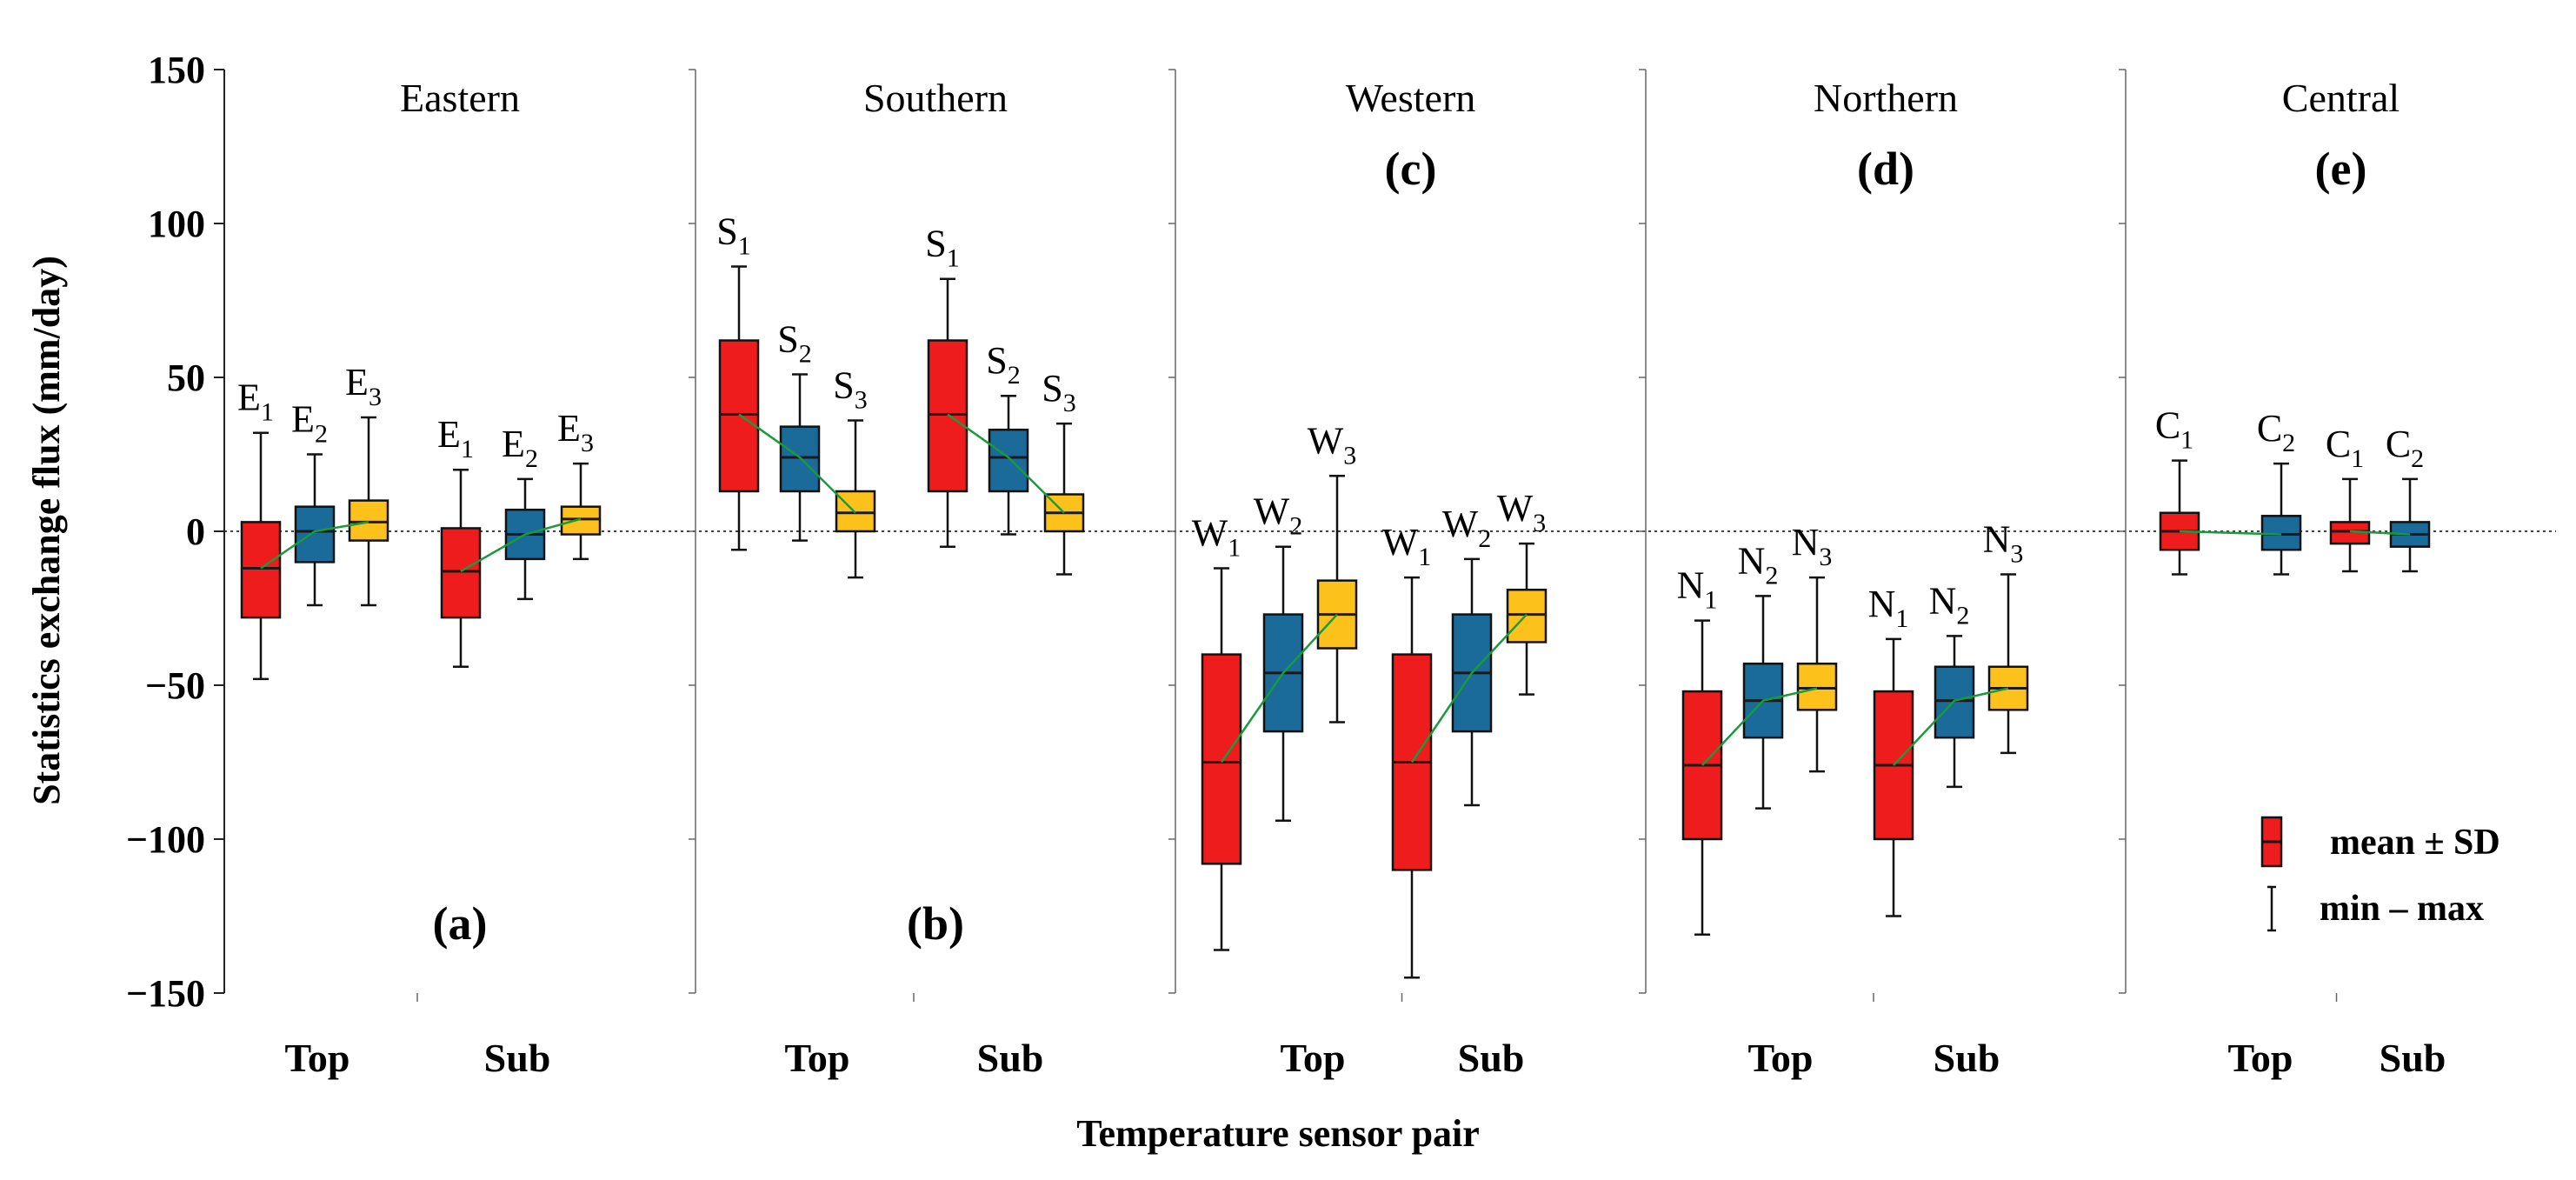  Describe the element at coordinates (2380, 874) in the screenshot. I see `legend: mean ± SD min – max` at that location.